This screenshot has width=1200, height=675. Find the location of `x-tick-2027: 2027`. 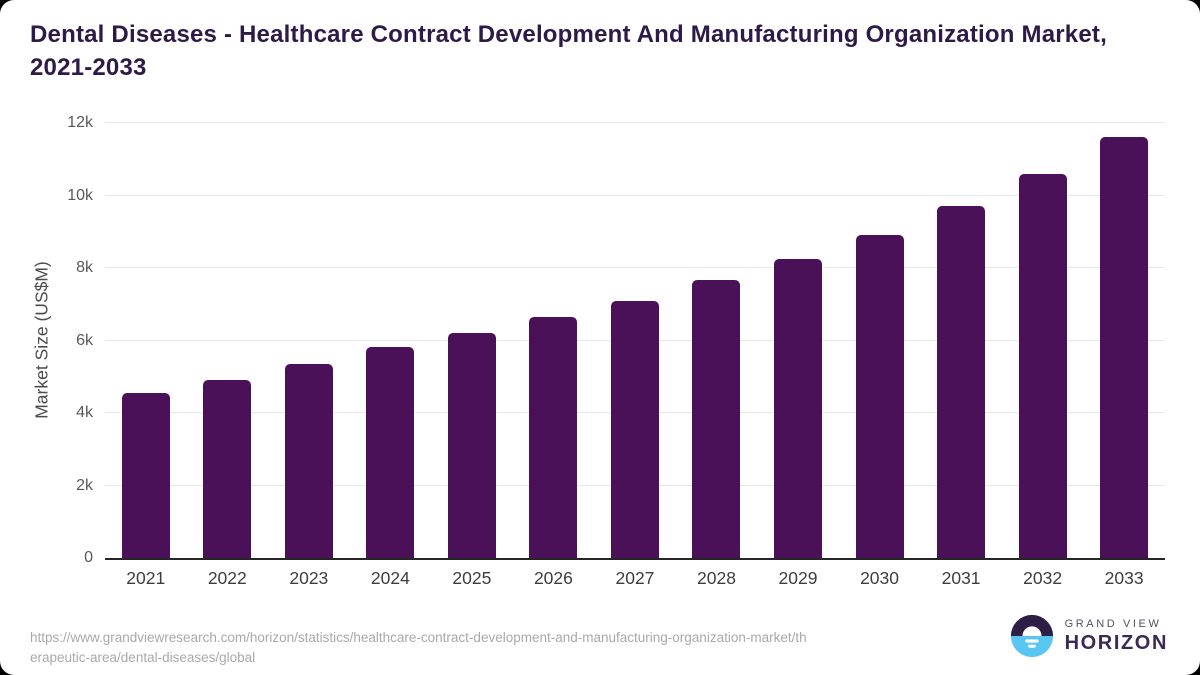

x-tick-2027: 2027 is located at coordinates (635, 578).